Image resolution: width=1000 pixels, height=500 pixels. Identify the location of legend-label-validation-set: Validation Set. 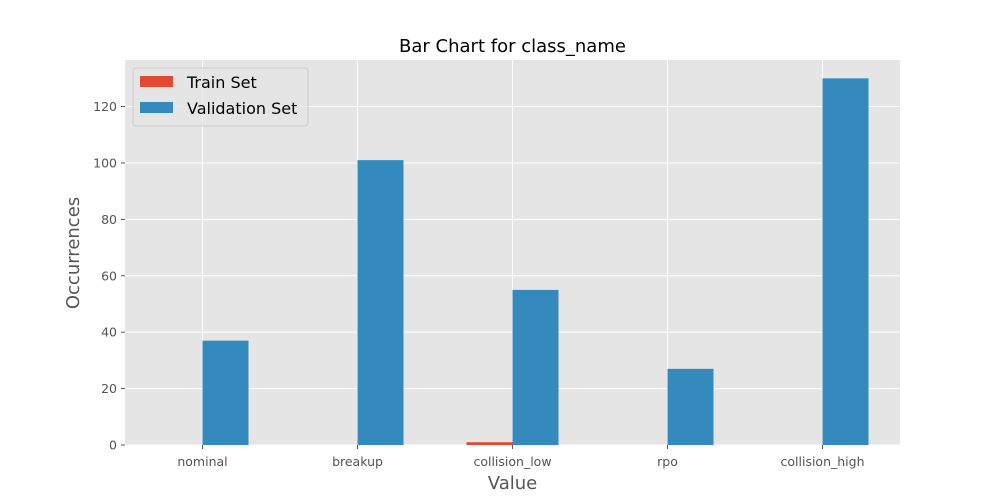
(242, 108).